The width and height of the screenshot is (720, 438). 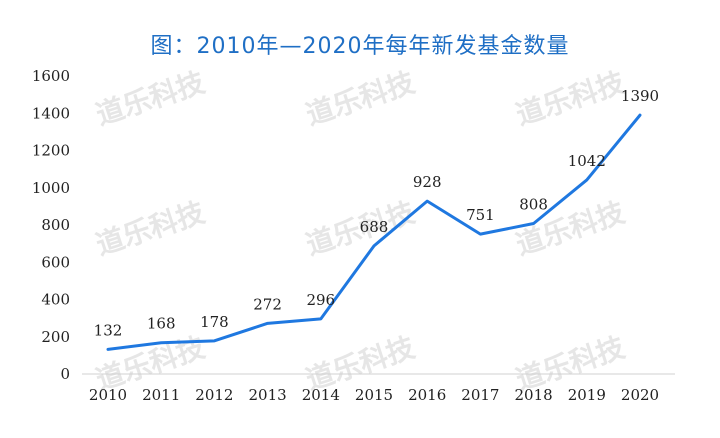 What do you see at coordinates (55, 337) in the screenshot?
I see `y-tick-label: 200` at bounding box center [55, 337].